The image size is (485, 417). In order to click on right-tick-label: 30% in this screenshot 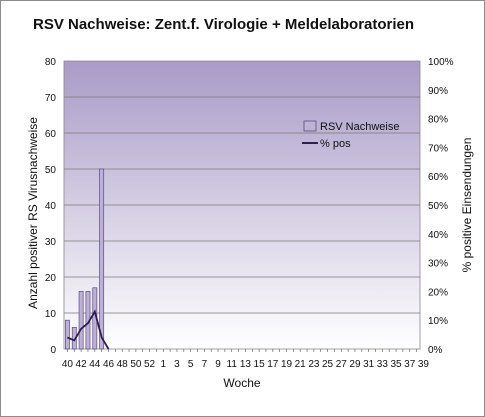, I will do `click(438, 264)`.